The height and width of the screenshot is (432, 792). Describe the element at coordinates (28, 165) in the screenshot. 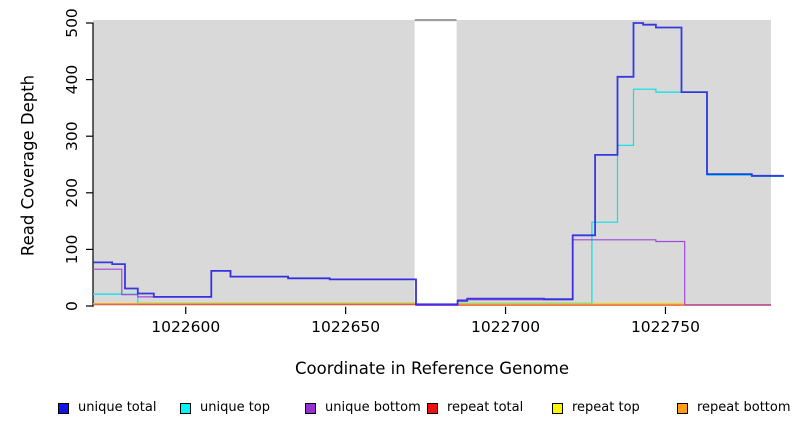

I see `y-axis-label: Read Coverage Depth` at that location.